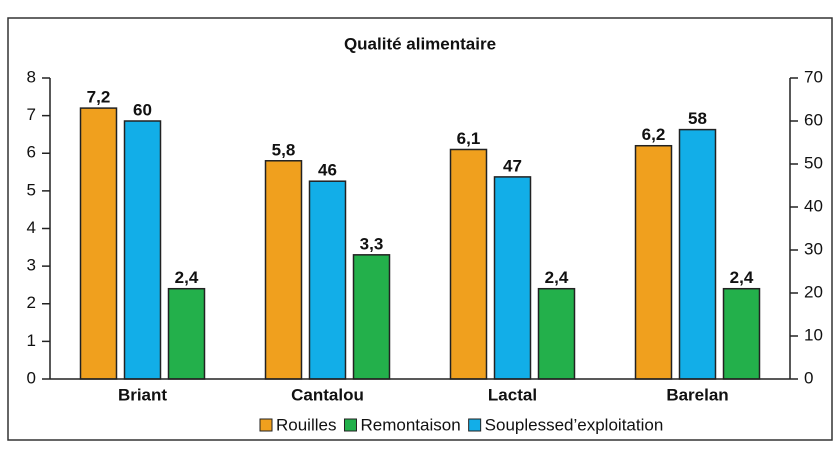 This screenshot has height=450, width=840. Describe the element at coordinates (31, 152) in the screenshot. I see `y-tick-label: 6` at that location.